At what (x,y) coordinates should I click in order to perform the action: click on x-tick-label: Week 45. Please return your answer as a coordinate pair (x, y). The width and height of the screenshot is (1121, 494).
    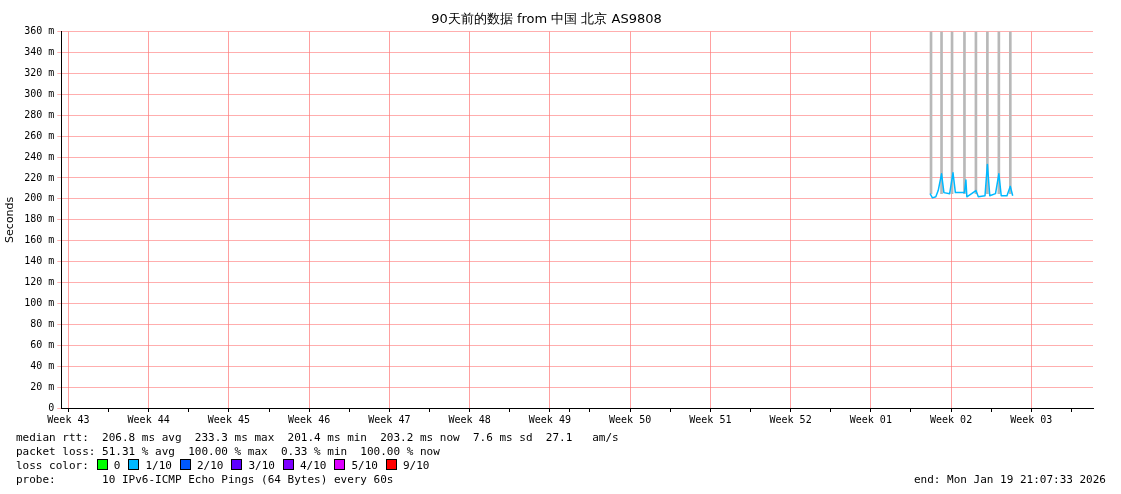
    Looking at the image, I should click on (228, 419).